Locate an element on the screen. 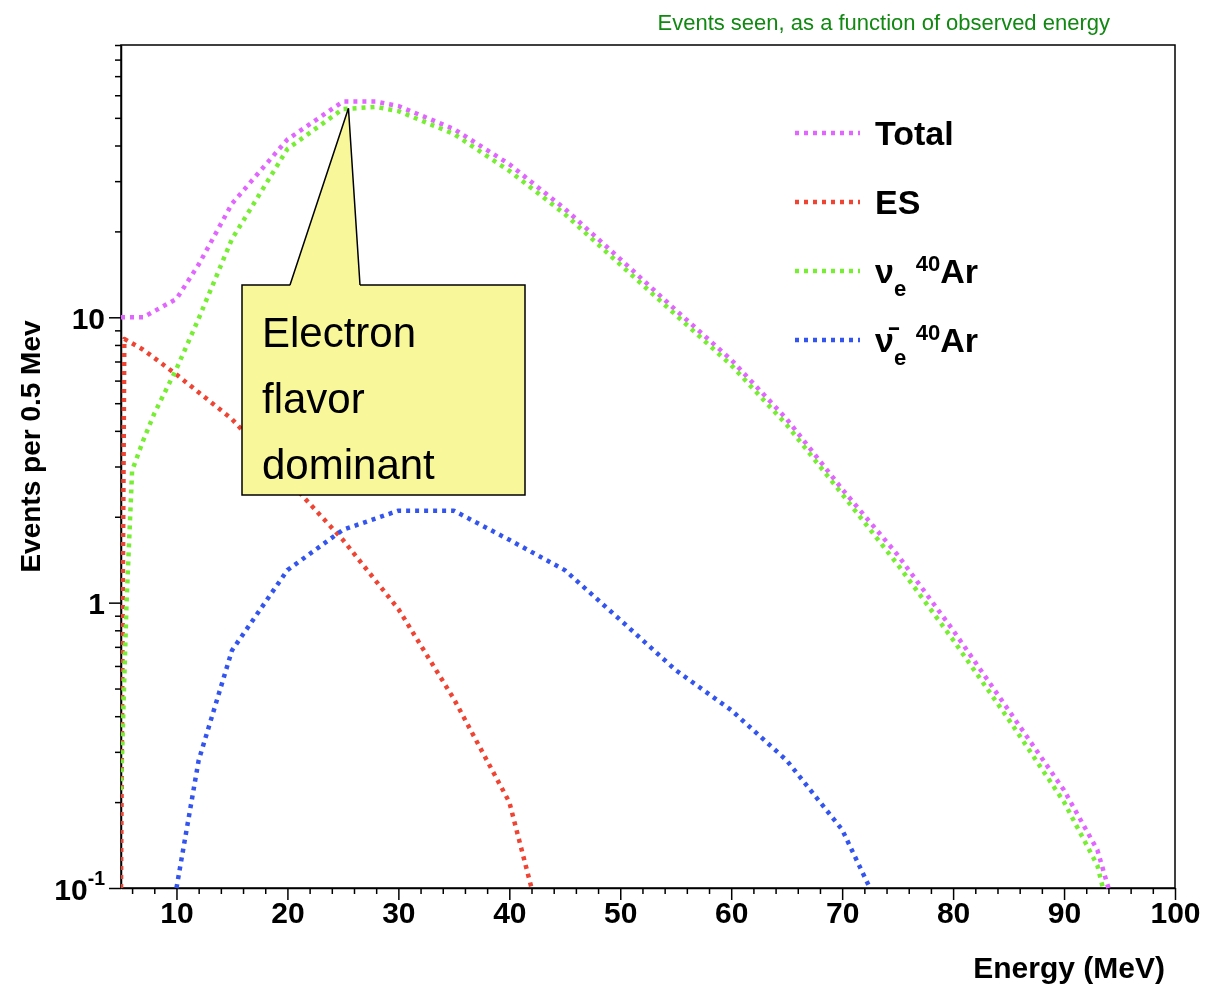  legend-label: ES is located at coordinates (898, 202).